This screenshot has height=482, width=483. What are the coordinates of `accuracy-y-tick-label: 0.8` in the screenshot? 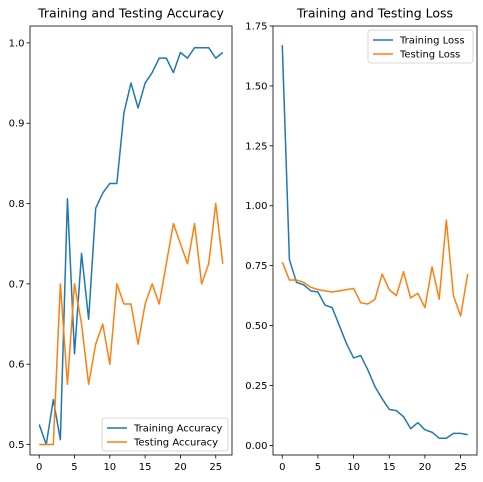 It's located at (17, 204).